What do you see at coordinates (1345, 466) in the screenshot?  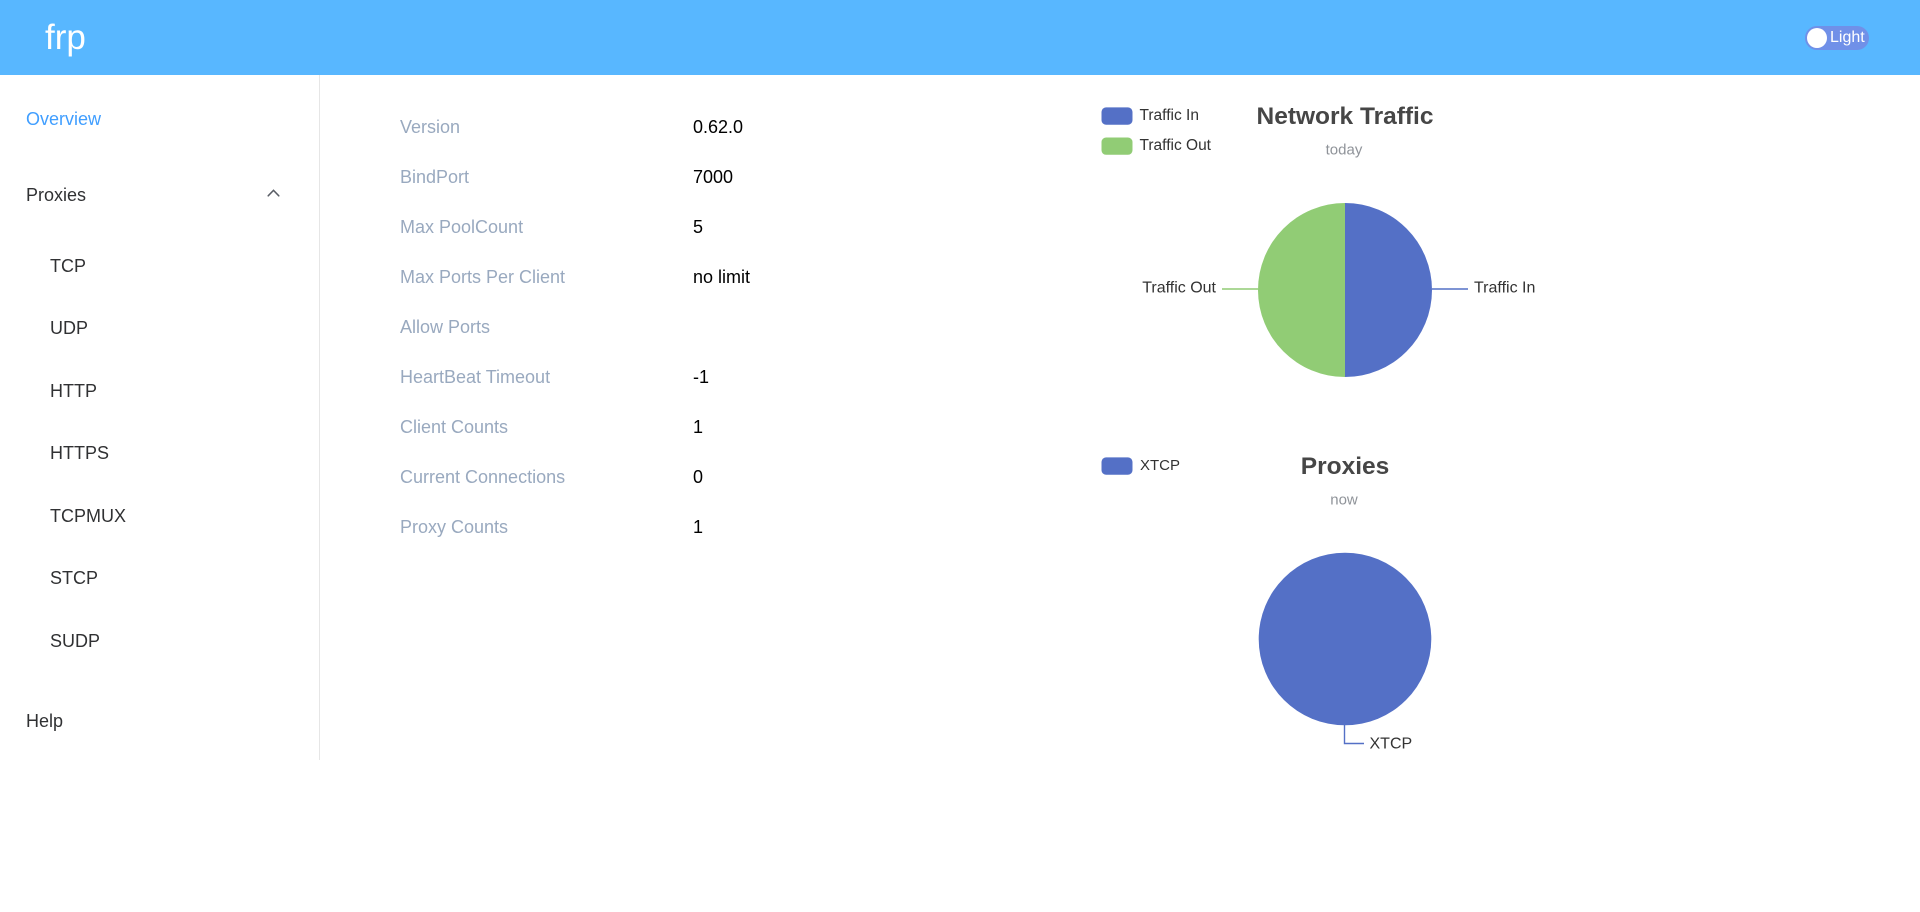 I see `svg-text: Proxies` at bounding box center [1345, 466].